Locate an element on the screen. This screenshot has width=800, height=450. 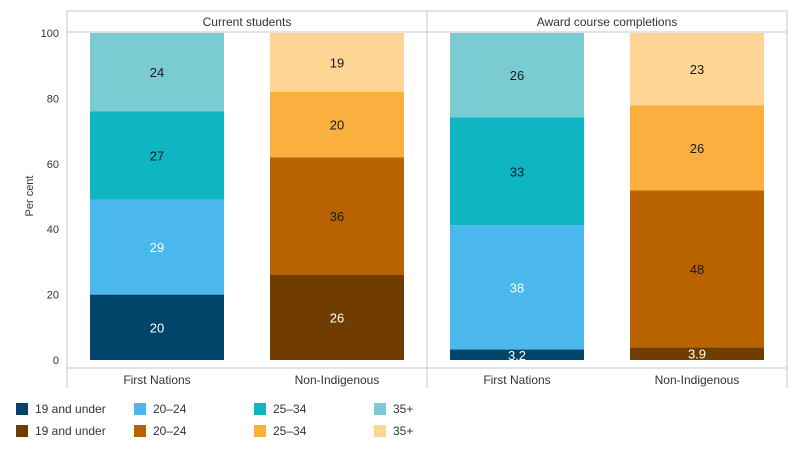
data-label: 36 is located at coordinates (337, 216).